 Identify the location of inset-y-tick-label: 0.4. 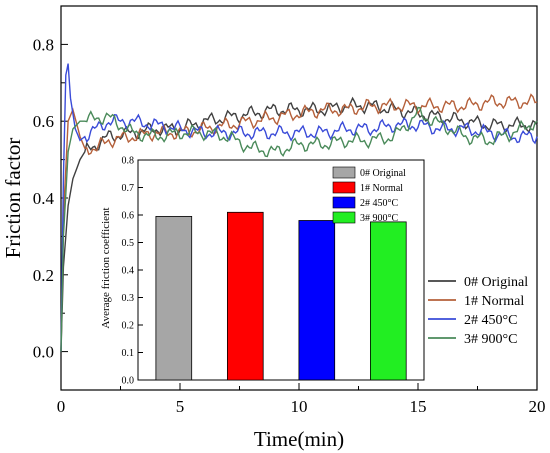
(128, 271).